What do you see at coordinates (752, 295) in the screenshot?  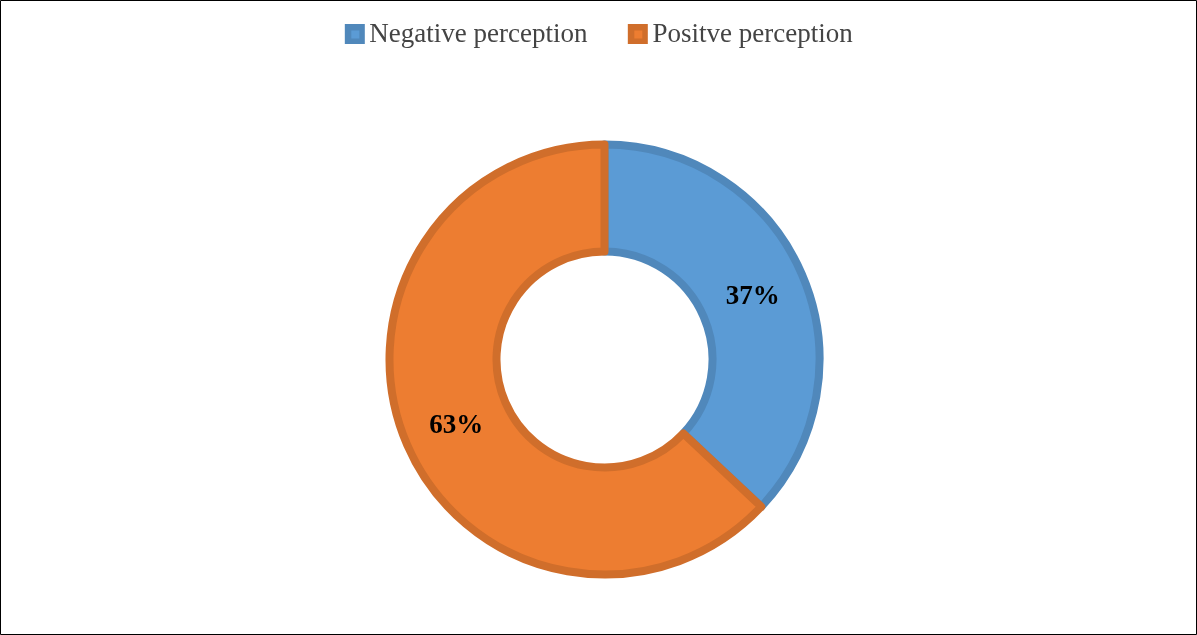 I see `data-label: 37%` at bounding box center [752, 295].